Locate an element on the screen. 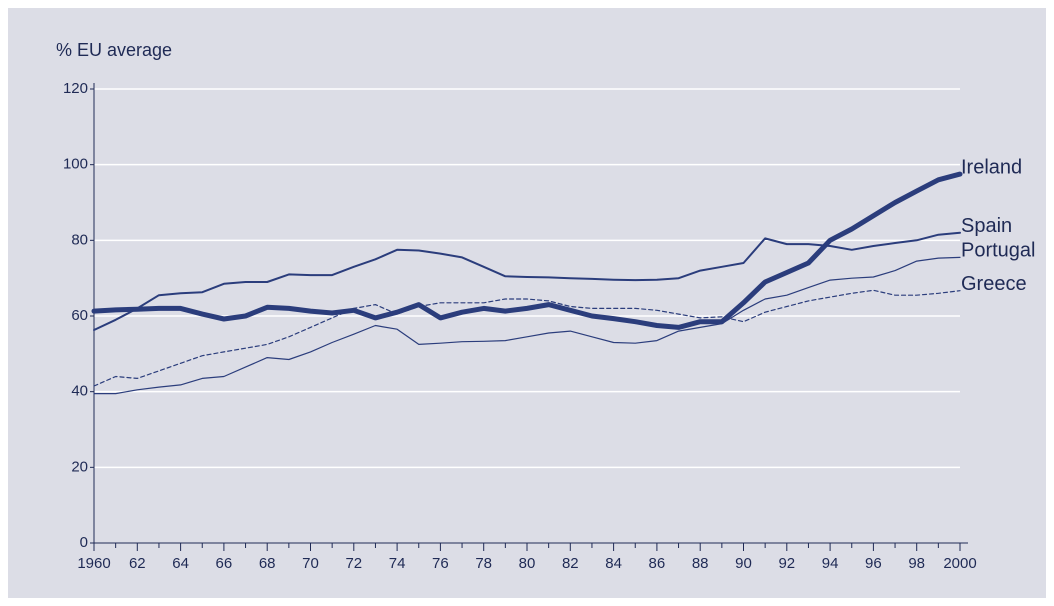  y-tick-label: 100 is located at coordinates (75, 164).